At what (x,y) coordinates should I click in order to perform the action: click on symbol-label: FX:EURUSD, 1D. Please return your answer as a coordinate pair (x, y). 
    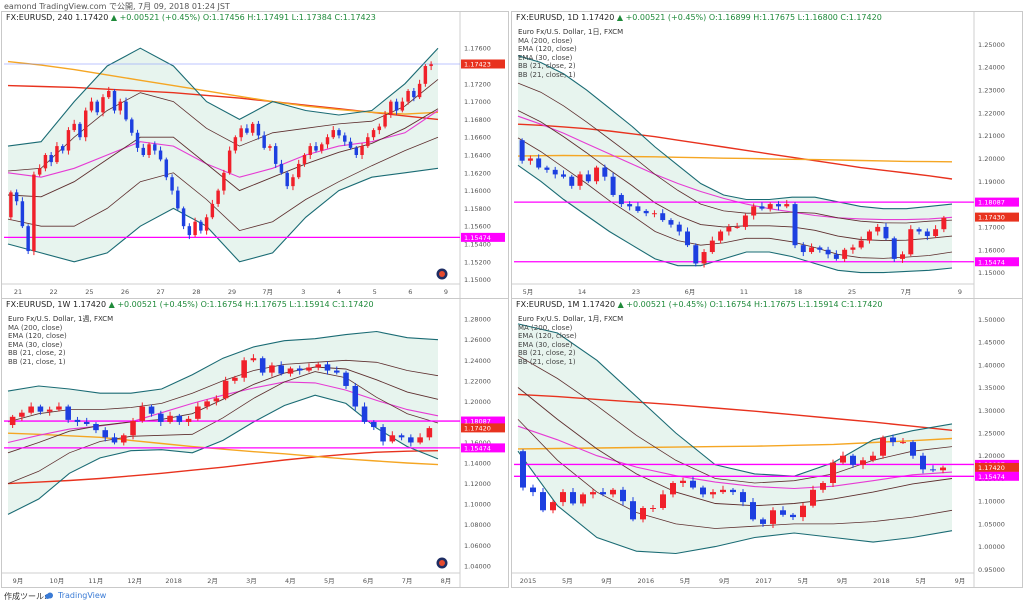
    Looking at the image, I should click on (547, 17).